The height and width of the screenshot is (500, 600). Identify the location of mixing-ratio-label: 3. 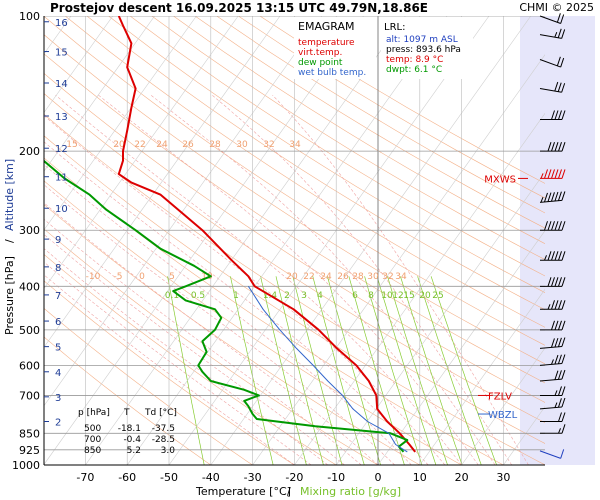
(304, 296).